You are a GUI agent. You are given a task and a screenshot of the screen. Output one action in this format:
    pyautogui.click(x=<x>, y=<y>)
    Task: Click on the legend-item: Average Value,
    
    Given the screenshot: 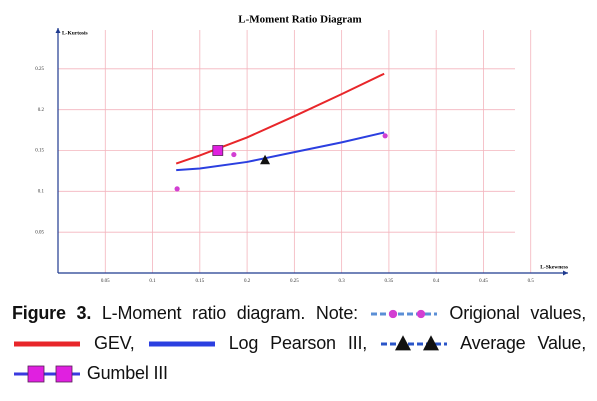 What is the action you would take?
    pyautogui.click(x=482, y=343)
    